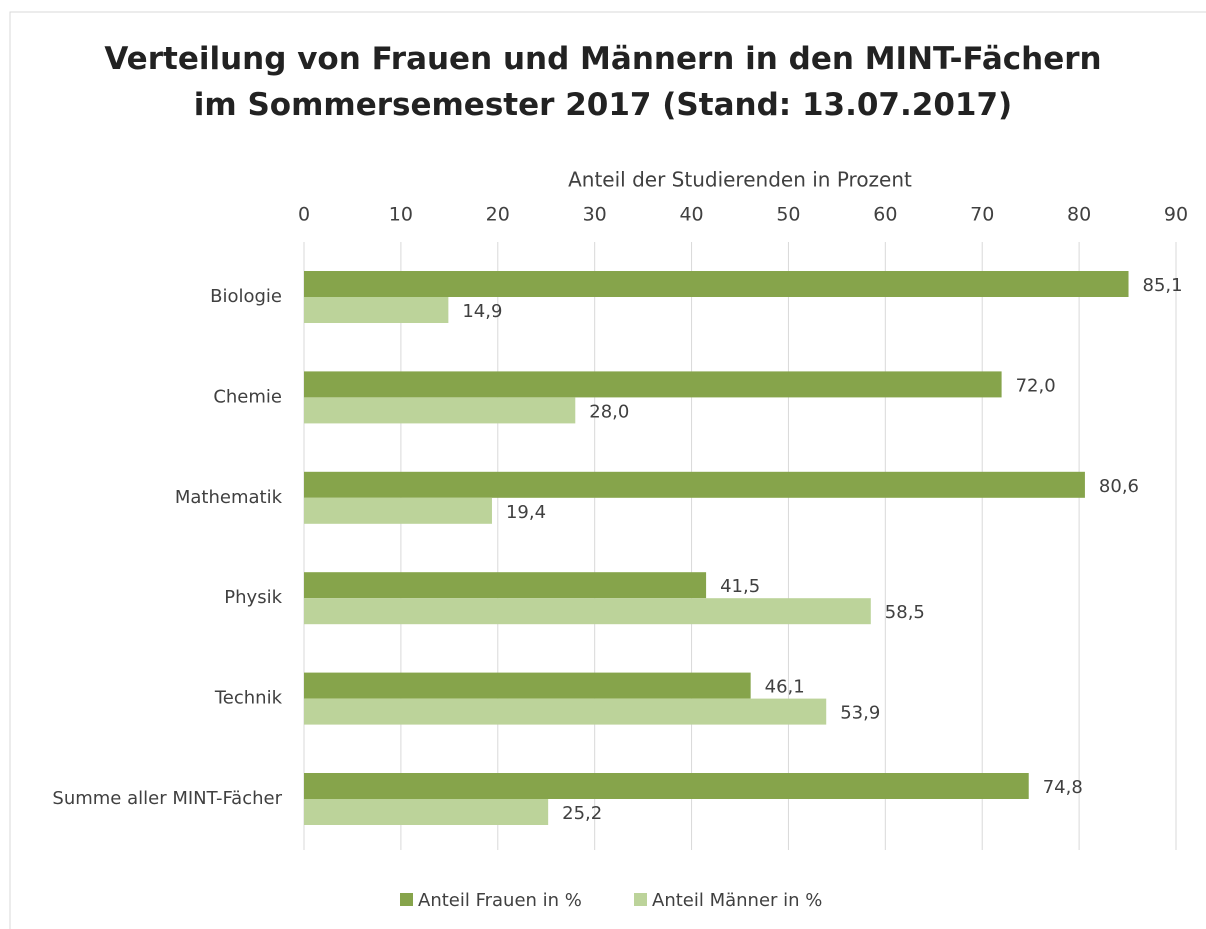  I want to click on value-label: 58,5, so click(905, 612).